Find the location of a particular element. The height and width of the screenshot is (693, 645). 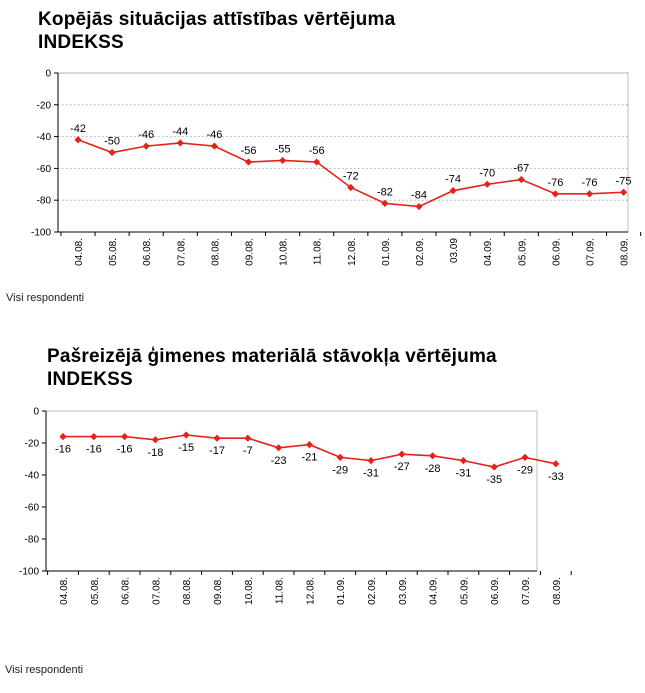

chart1-x-tick-label: 06.09. is located at coordinates (556, 252).